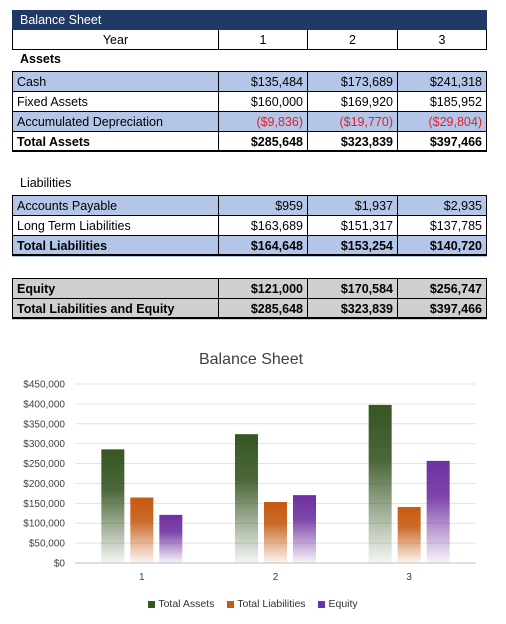 This screenshot has width=506, height=624. I want to click on row-label: Total Liabilities, so click(115, 246).